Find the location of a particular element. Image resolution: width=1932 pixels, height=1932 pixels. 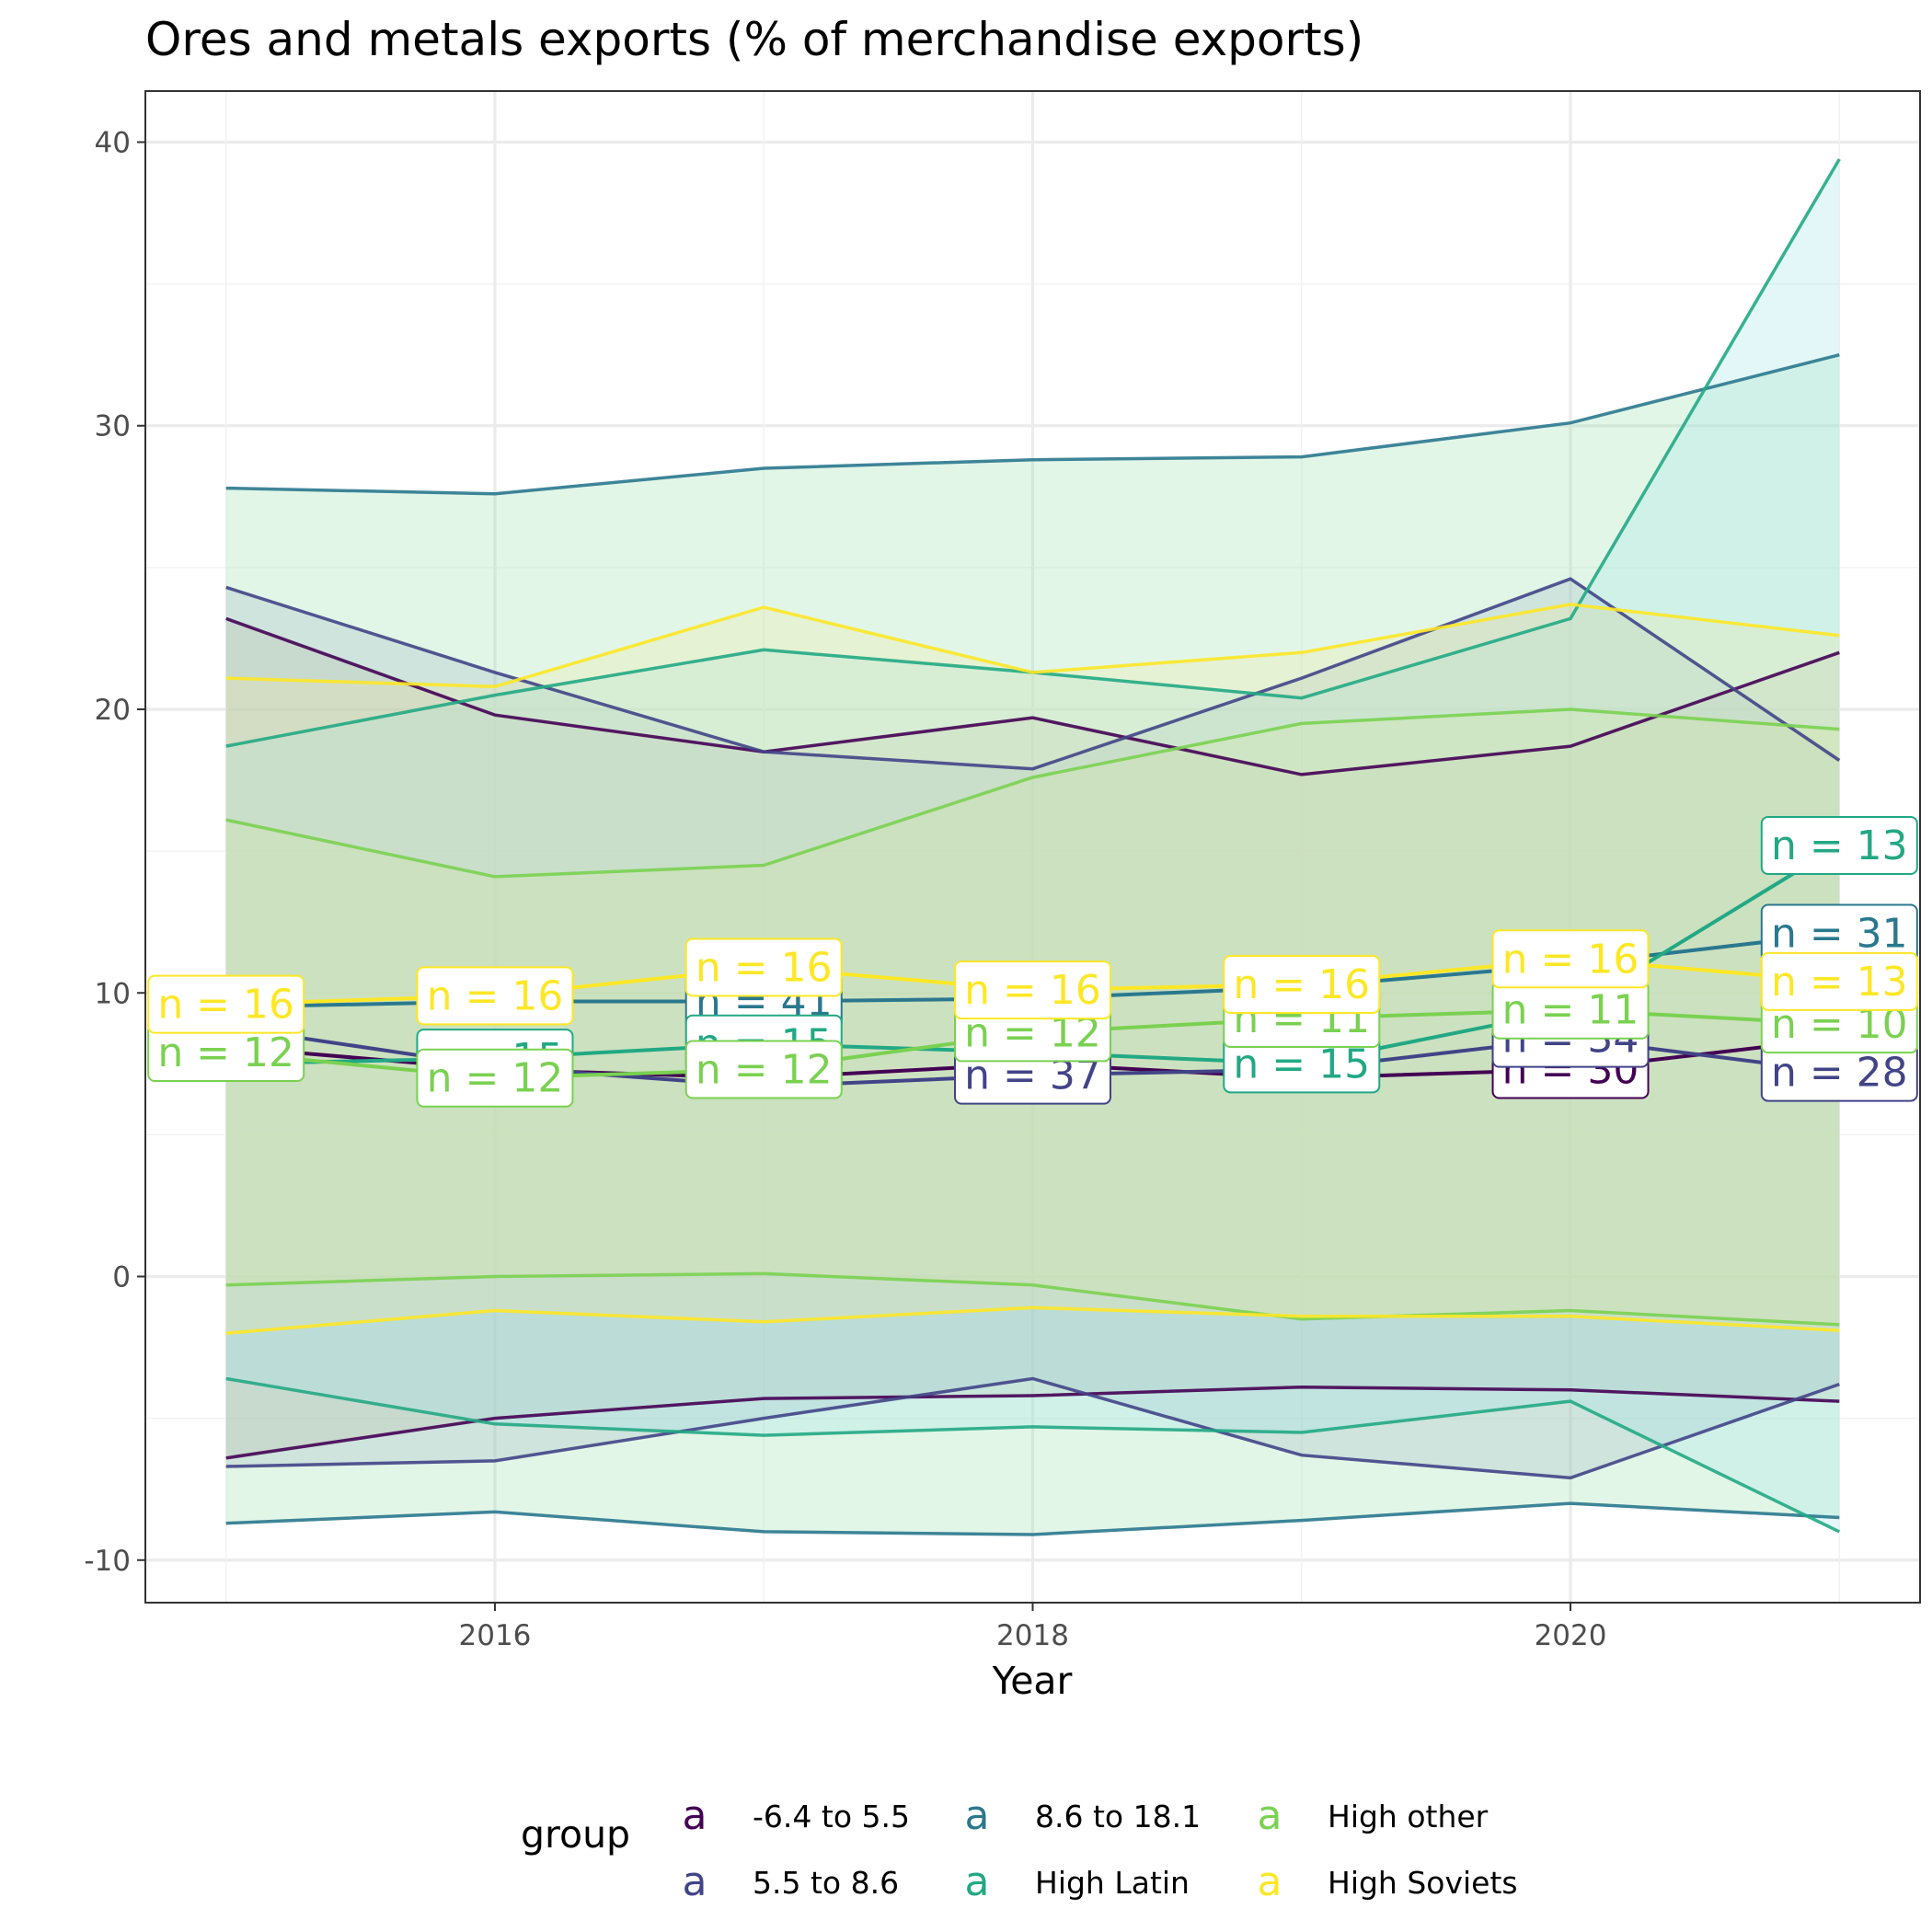

y-tick-label: -10 is located at coordinates (107, 1561).